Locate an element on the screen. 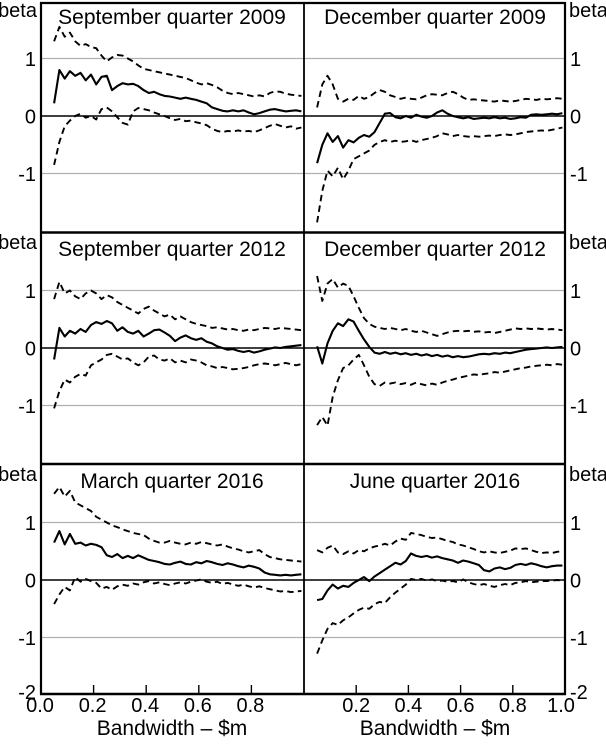  y-tick-right--1-row0: -1 is located at coordinates (579, 175).